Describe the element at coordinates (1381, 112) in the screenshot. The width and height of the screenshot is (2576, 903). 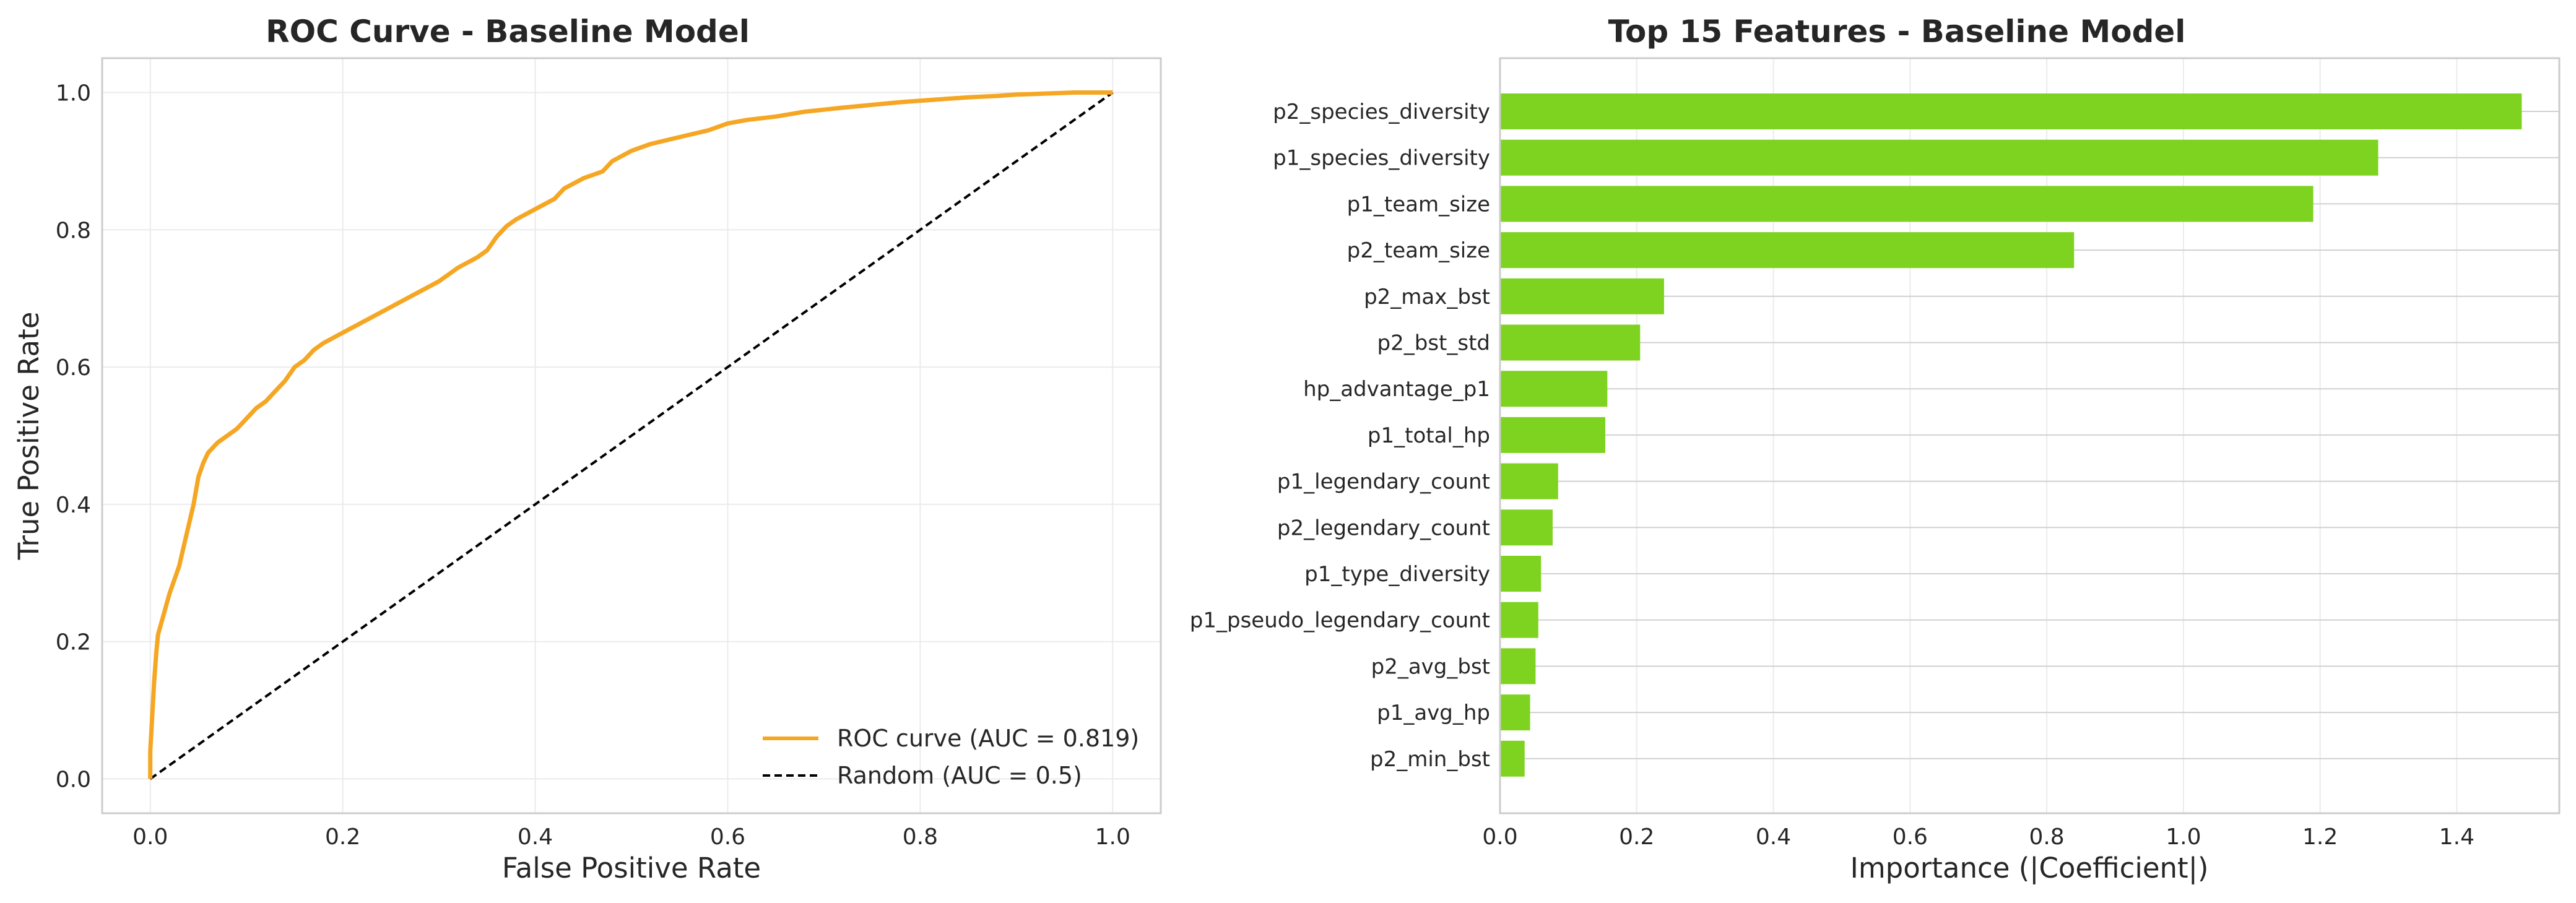
I see `feature-label: p2_species_diversity` at that location.